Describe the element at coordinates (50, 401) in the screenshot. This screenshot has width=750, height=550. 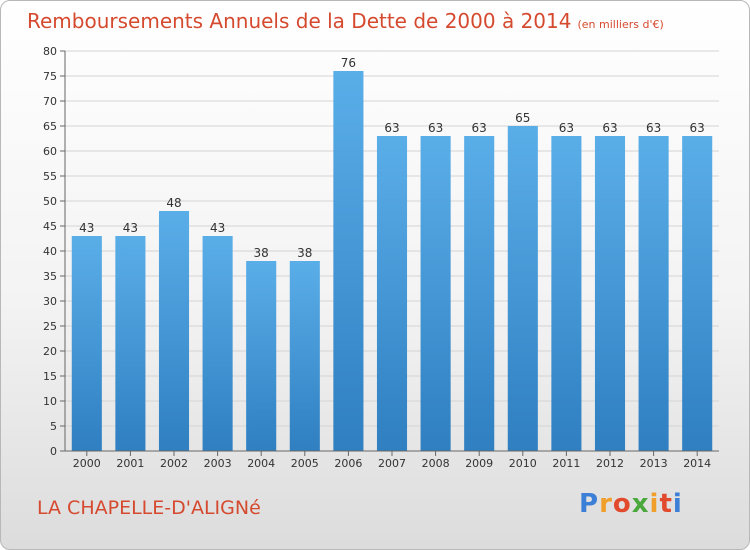
I see `y-tick-label: 10` at that location.